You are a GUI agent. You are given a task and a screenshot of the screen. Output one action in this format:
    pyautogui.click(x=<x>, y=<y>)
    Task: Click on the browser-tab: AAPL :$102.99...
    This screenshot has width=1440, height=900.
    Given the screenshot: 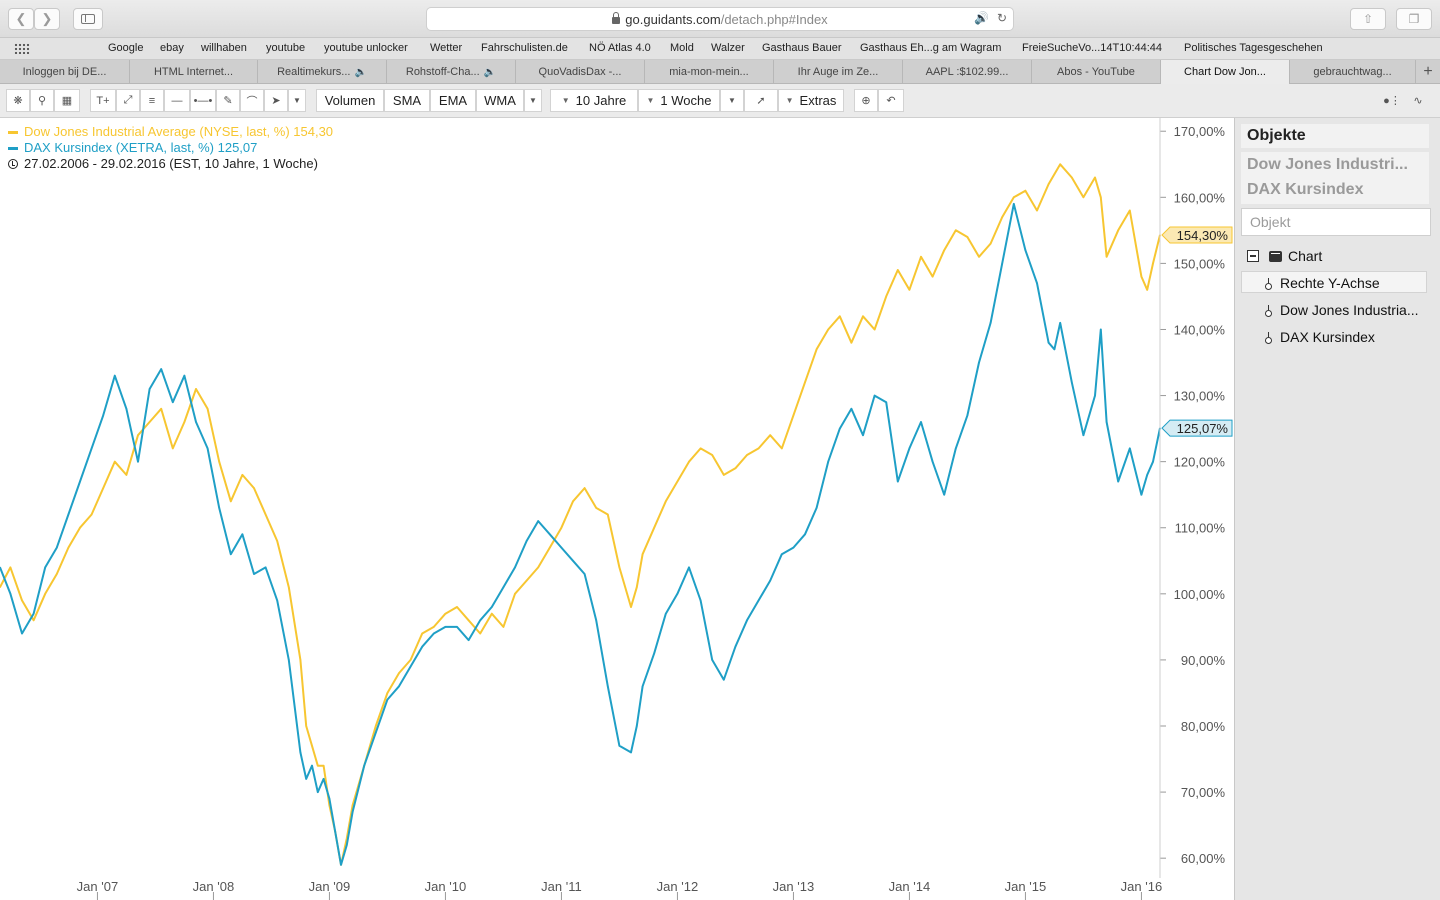 What is the action you would take?
    pyautogui.click(x=967, y=72)
    